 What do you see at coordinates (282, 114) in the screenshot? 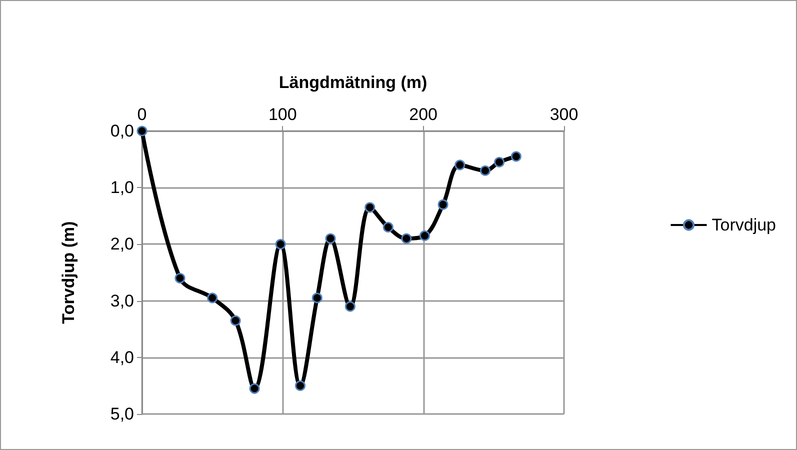
I see `x-tick-label: 100` at bounding box center [282, 114].